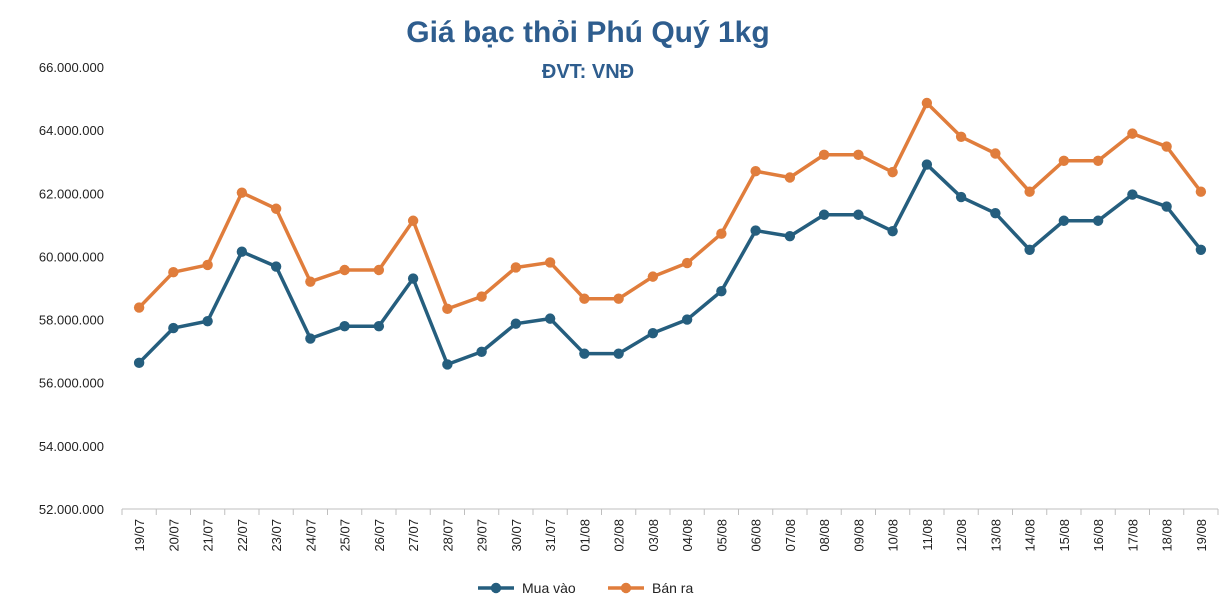  Describe the element at coordinates (71, 320) in the screenshot. I see `y-tick-label: 58.000.000` at that location.